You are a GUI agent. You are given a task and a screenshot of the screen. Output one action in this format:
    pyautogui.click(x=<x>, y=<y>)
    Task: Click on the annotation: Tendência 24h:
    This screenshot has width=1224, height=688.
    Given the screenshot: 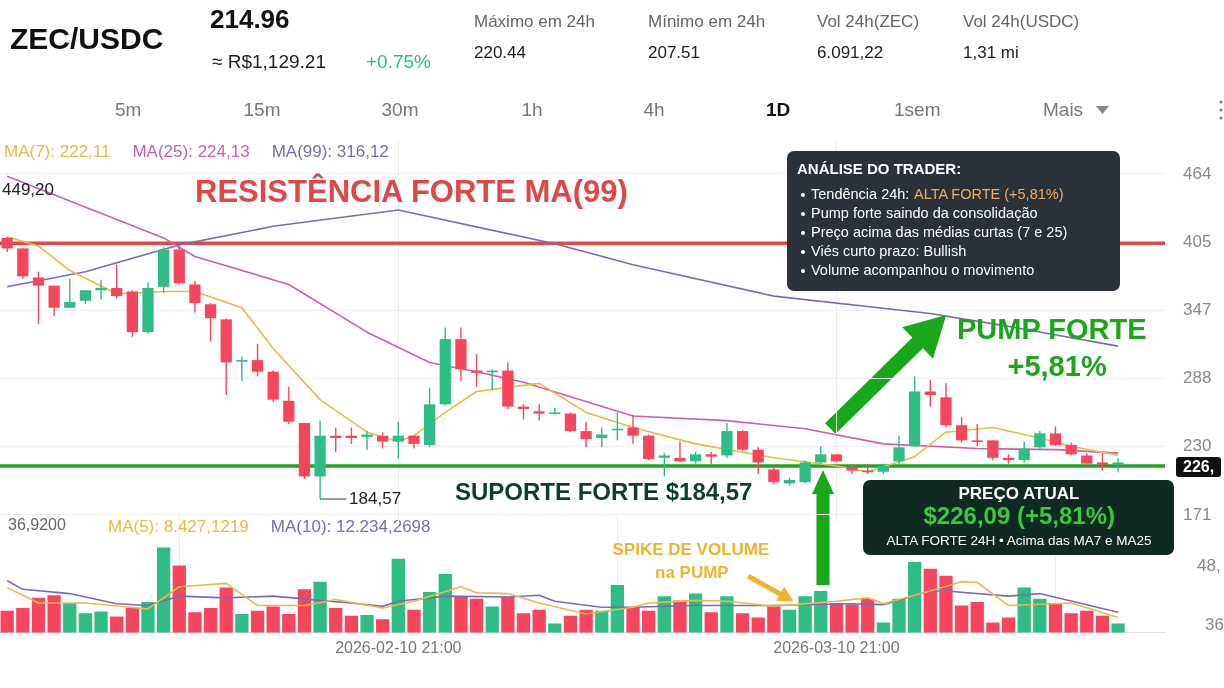 What is the action you would take?
    pyautogui.click(x=860, y=194)
    